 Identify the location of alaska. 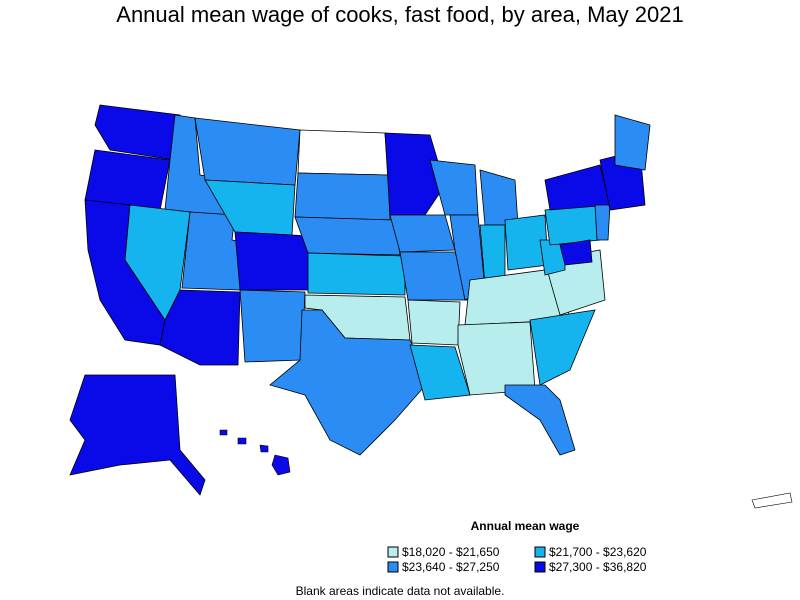
(137, 435).